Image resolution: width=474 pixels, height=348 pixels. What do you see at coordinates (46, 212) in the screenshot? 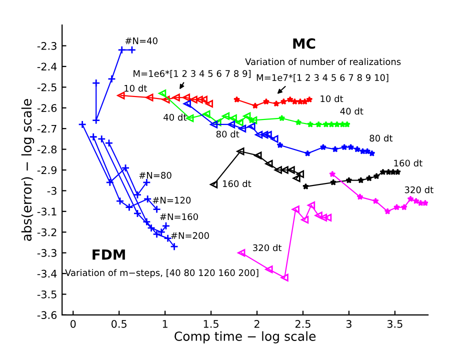
I see `y-tick-label: -3.1` at bounding box center [46, 212].